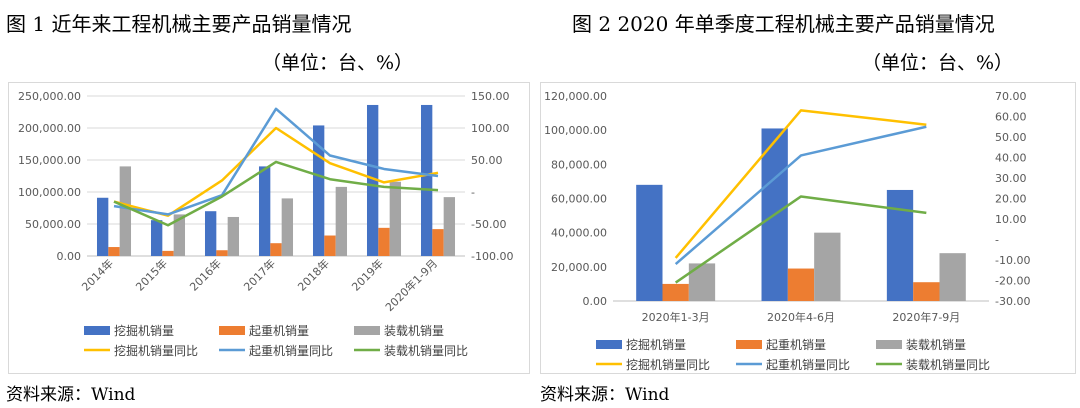  I want to click on y2-tick-label: -20.00, so click(1012, 281).